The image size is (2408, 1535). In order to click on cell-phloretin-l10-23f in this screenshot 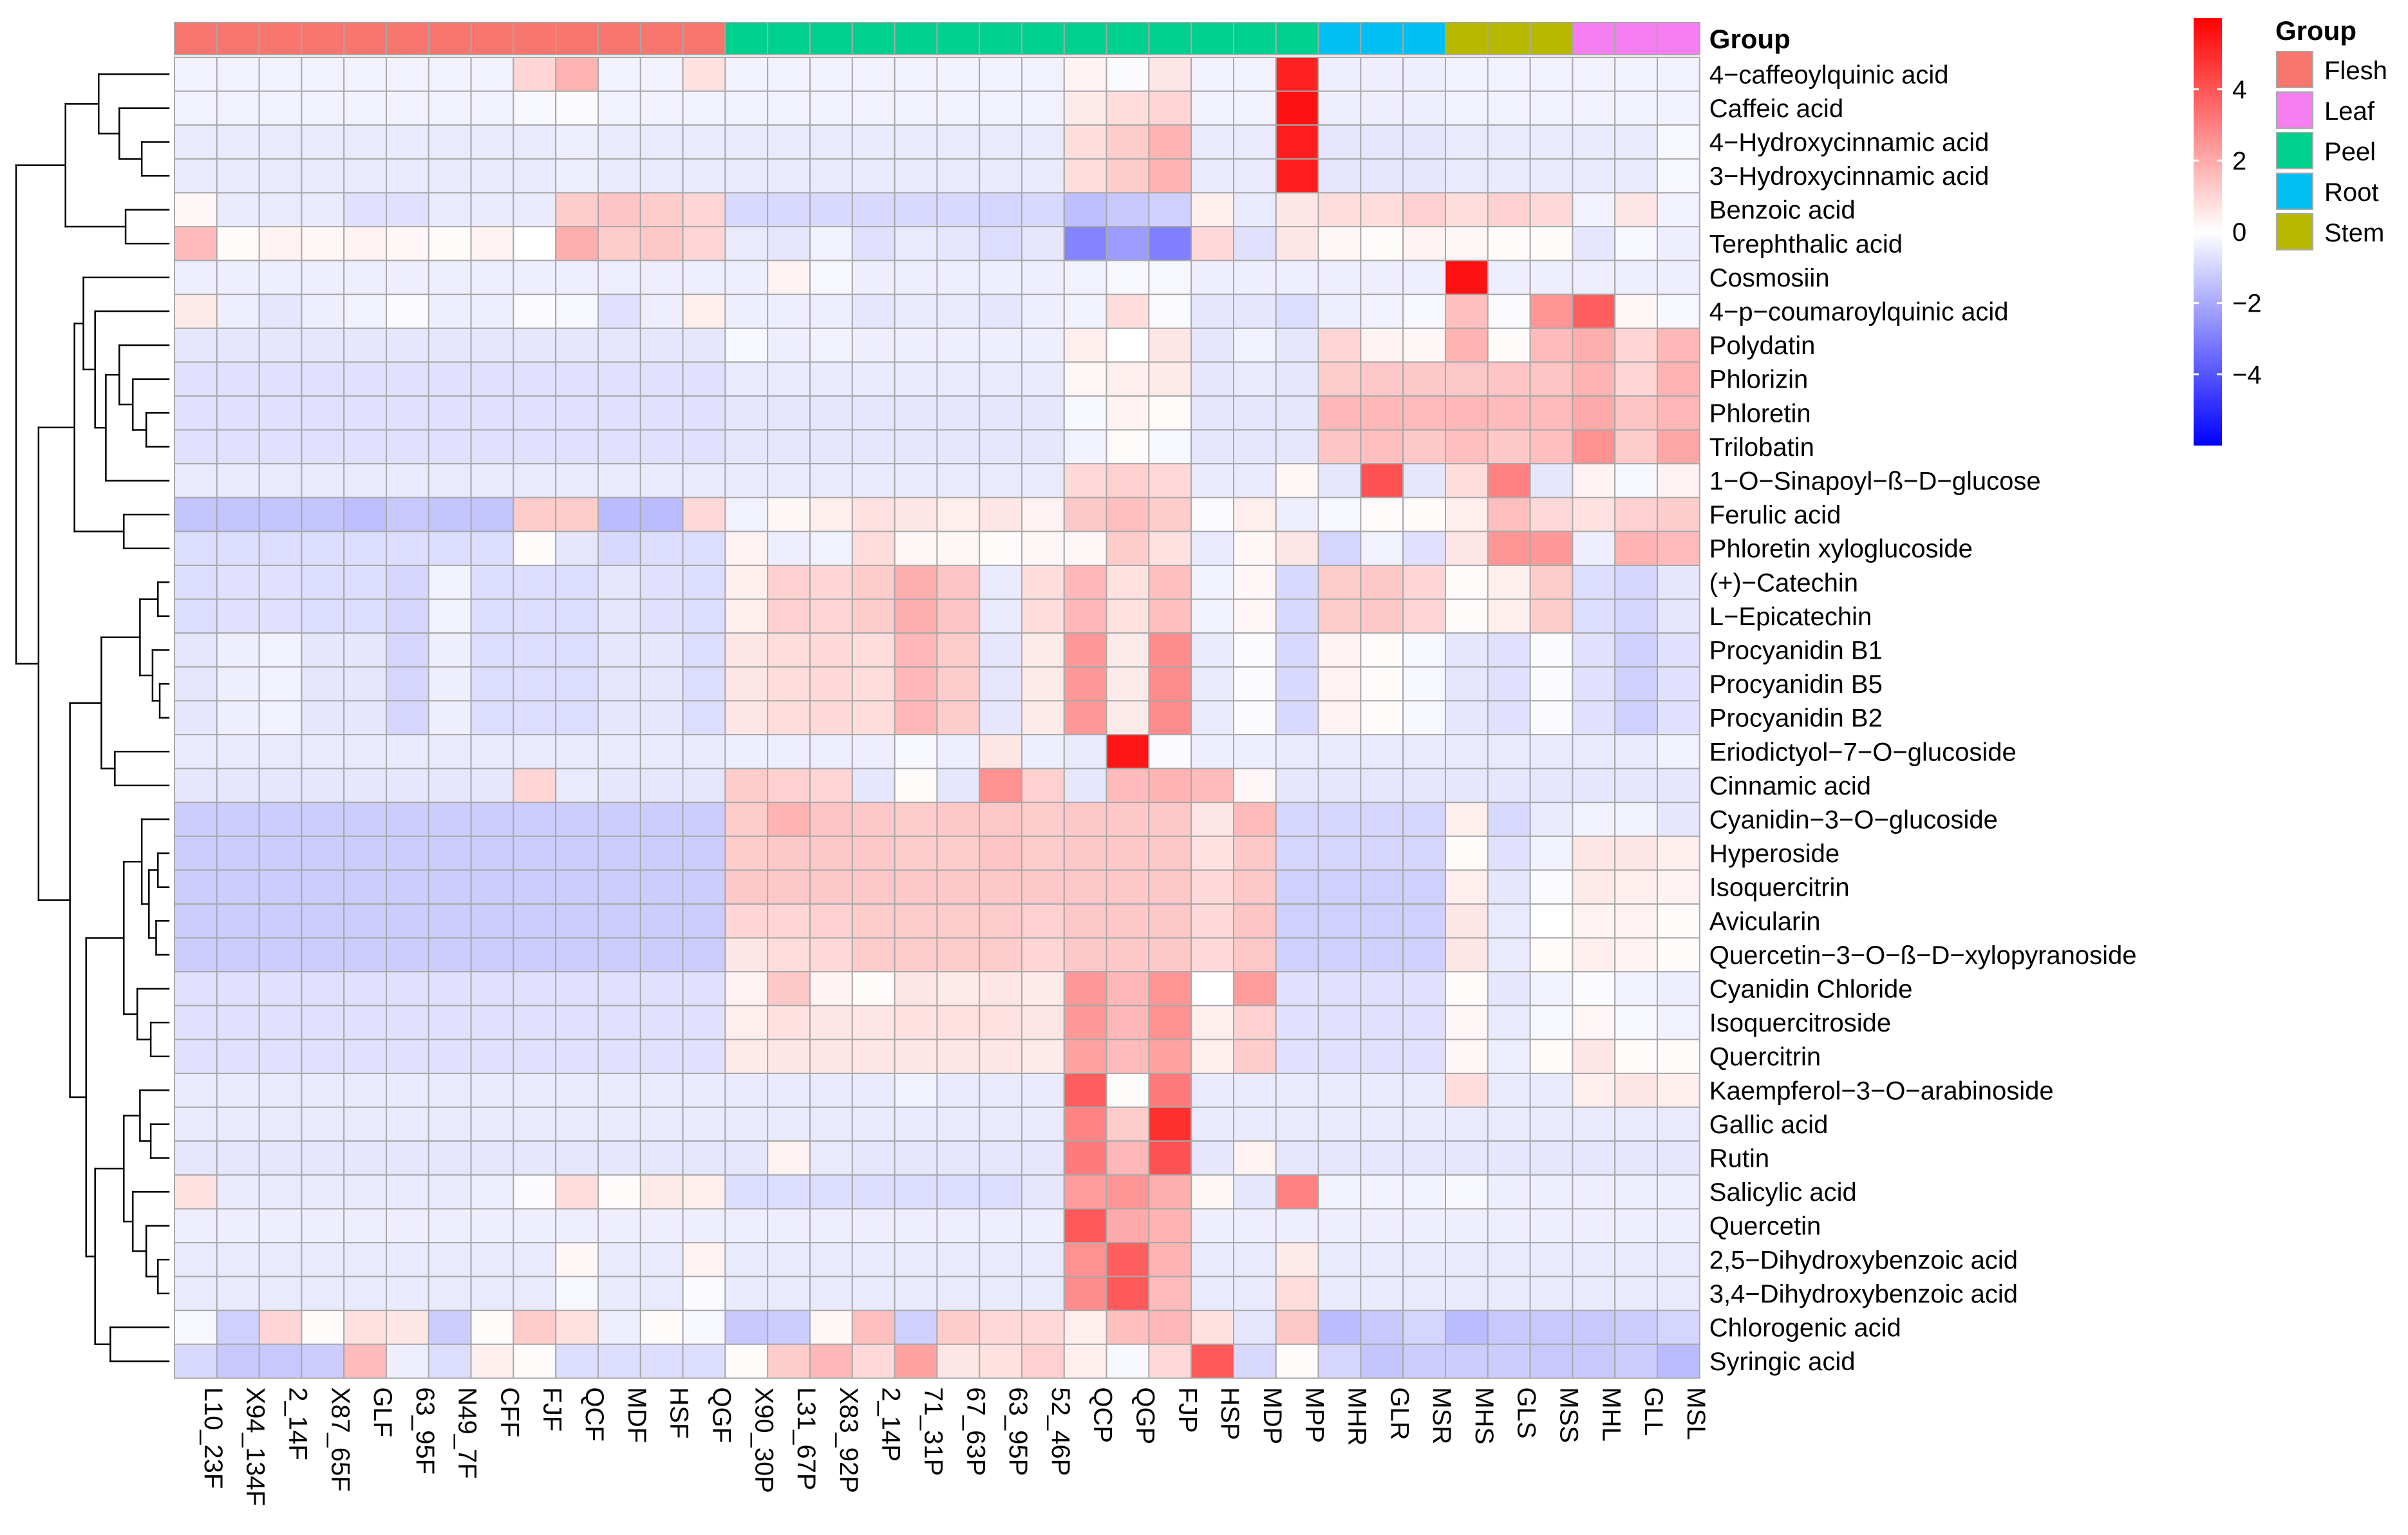, I will do `click(196, 413)`.